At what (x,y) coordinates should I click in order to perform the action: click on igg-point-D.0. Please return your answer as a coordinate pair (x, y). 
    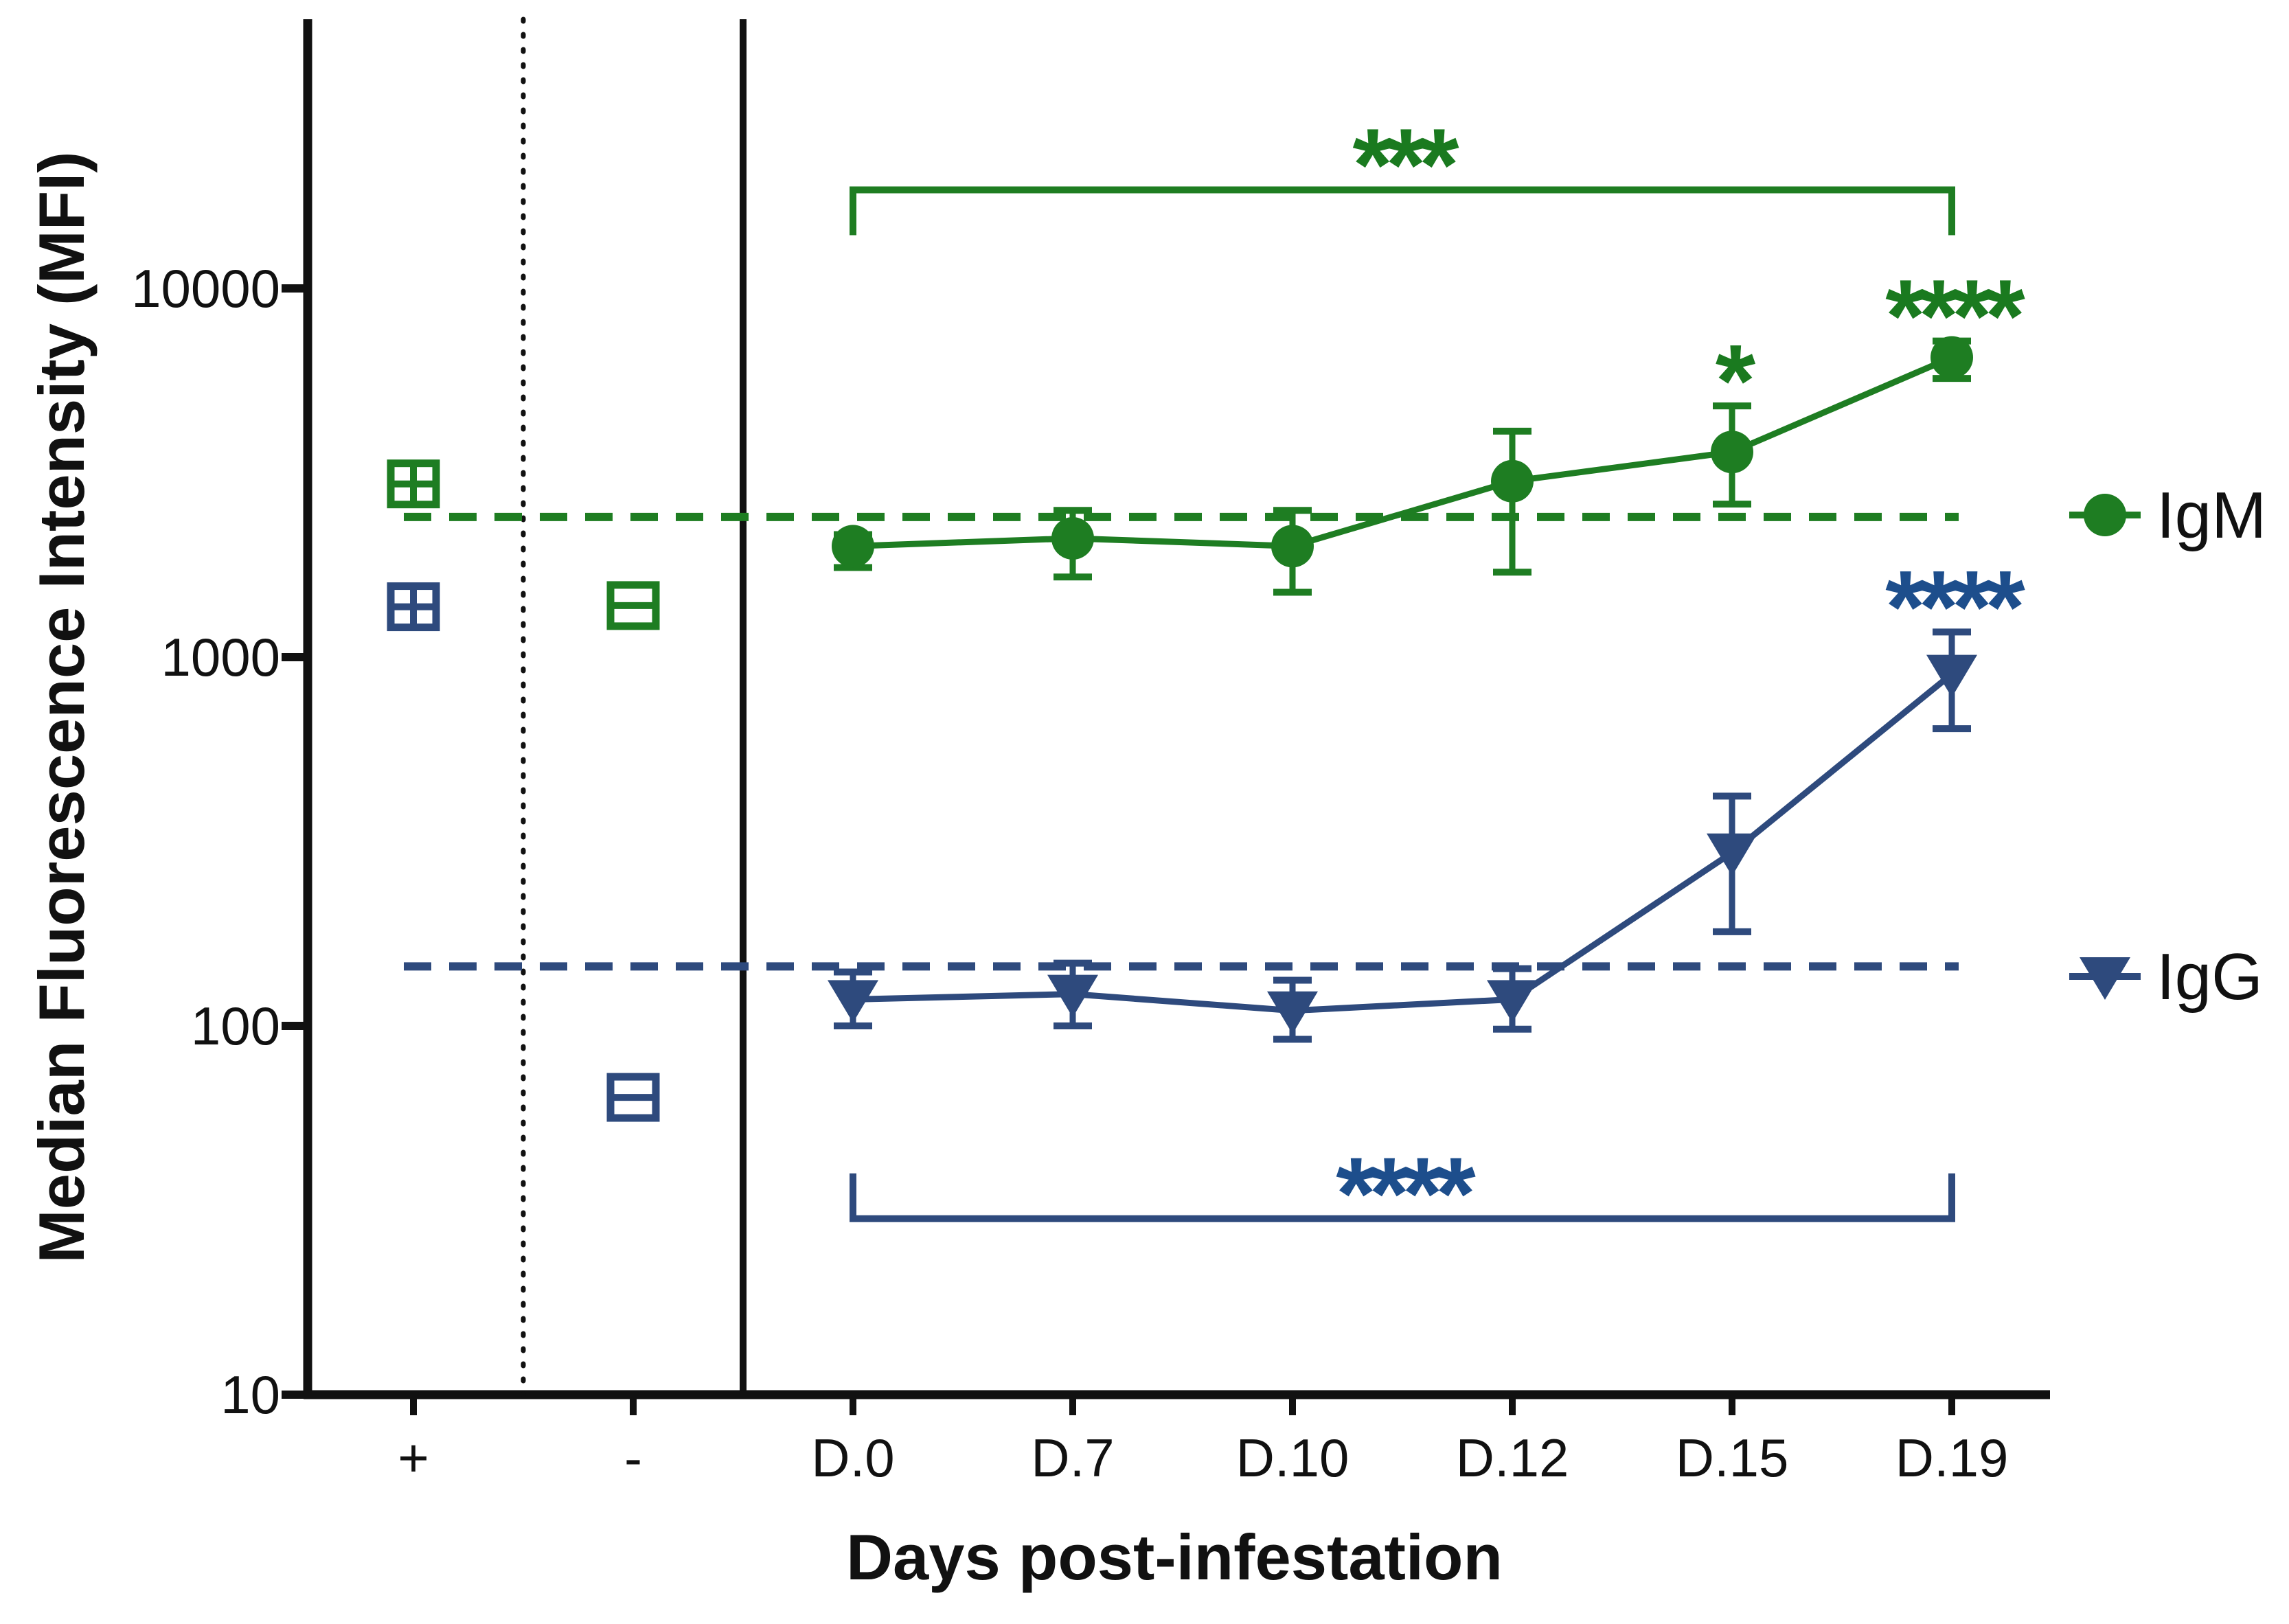
    Looking at the image, I should click on (853, 1001).